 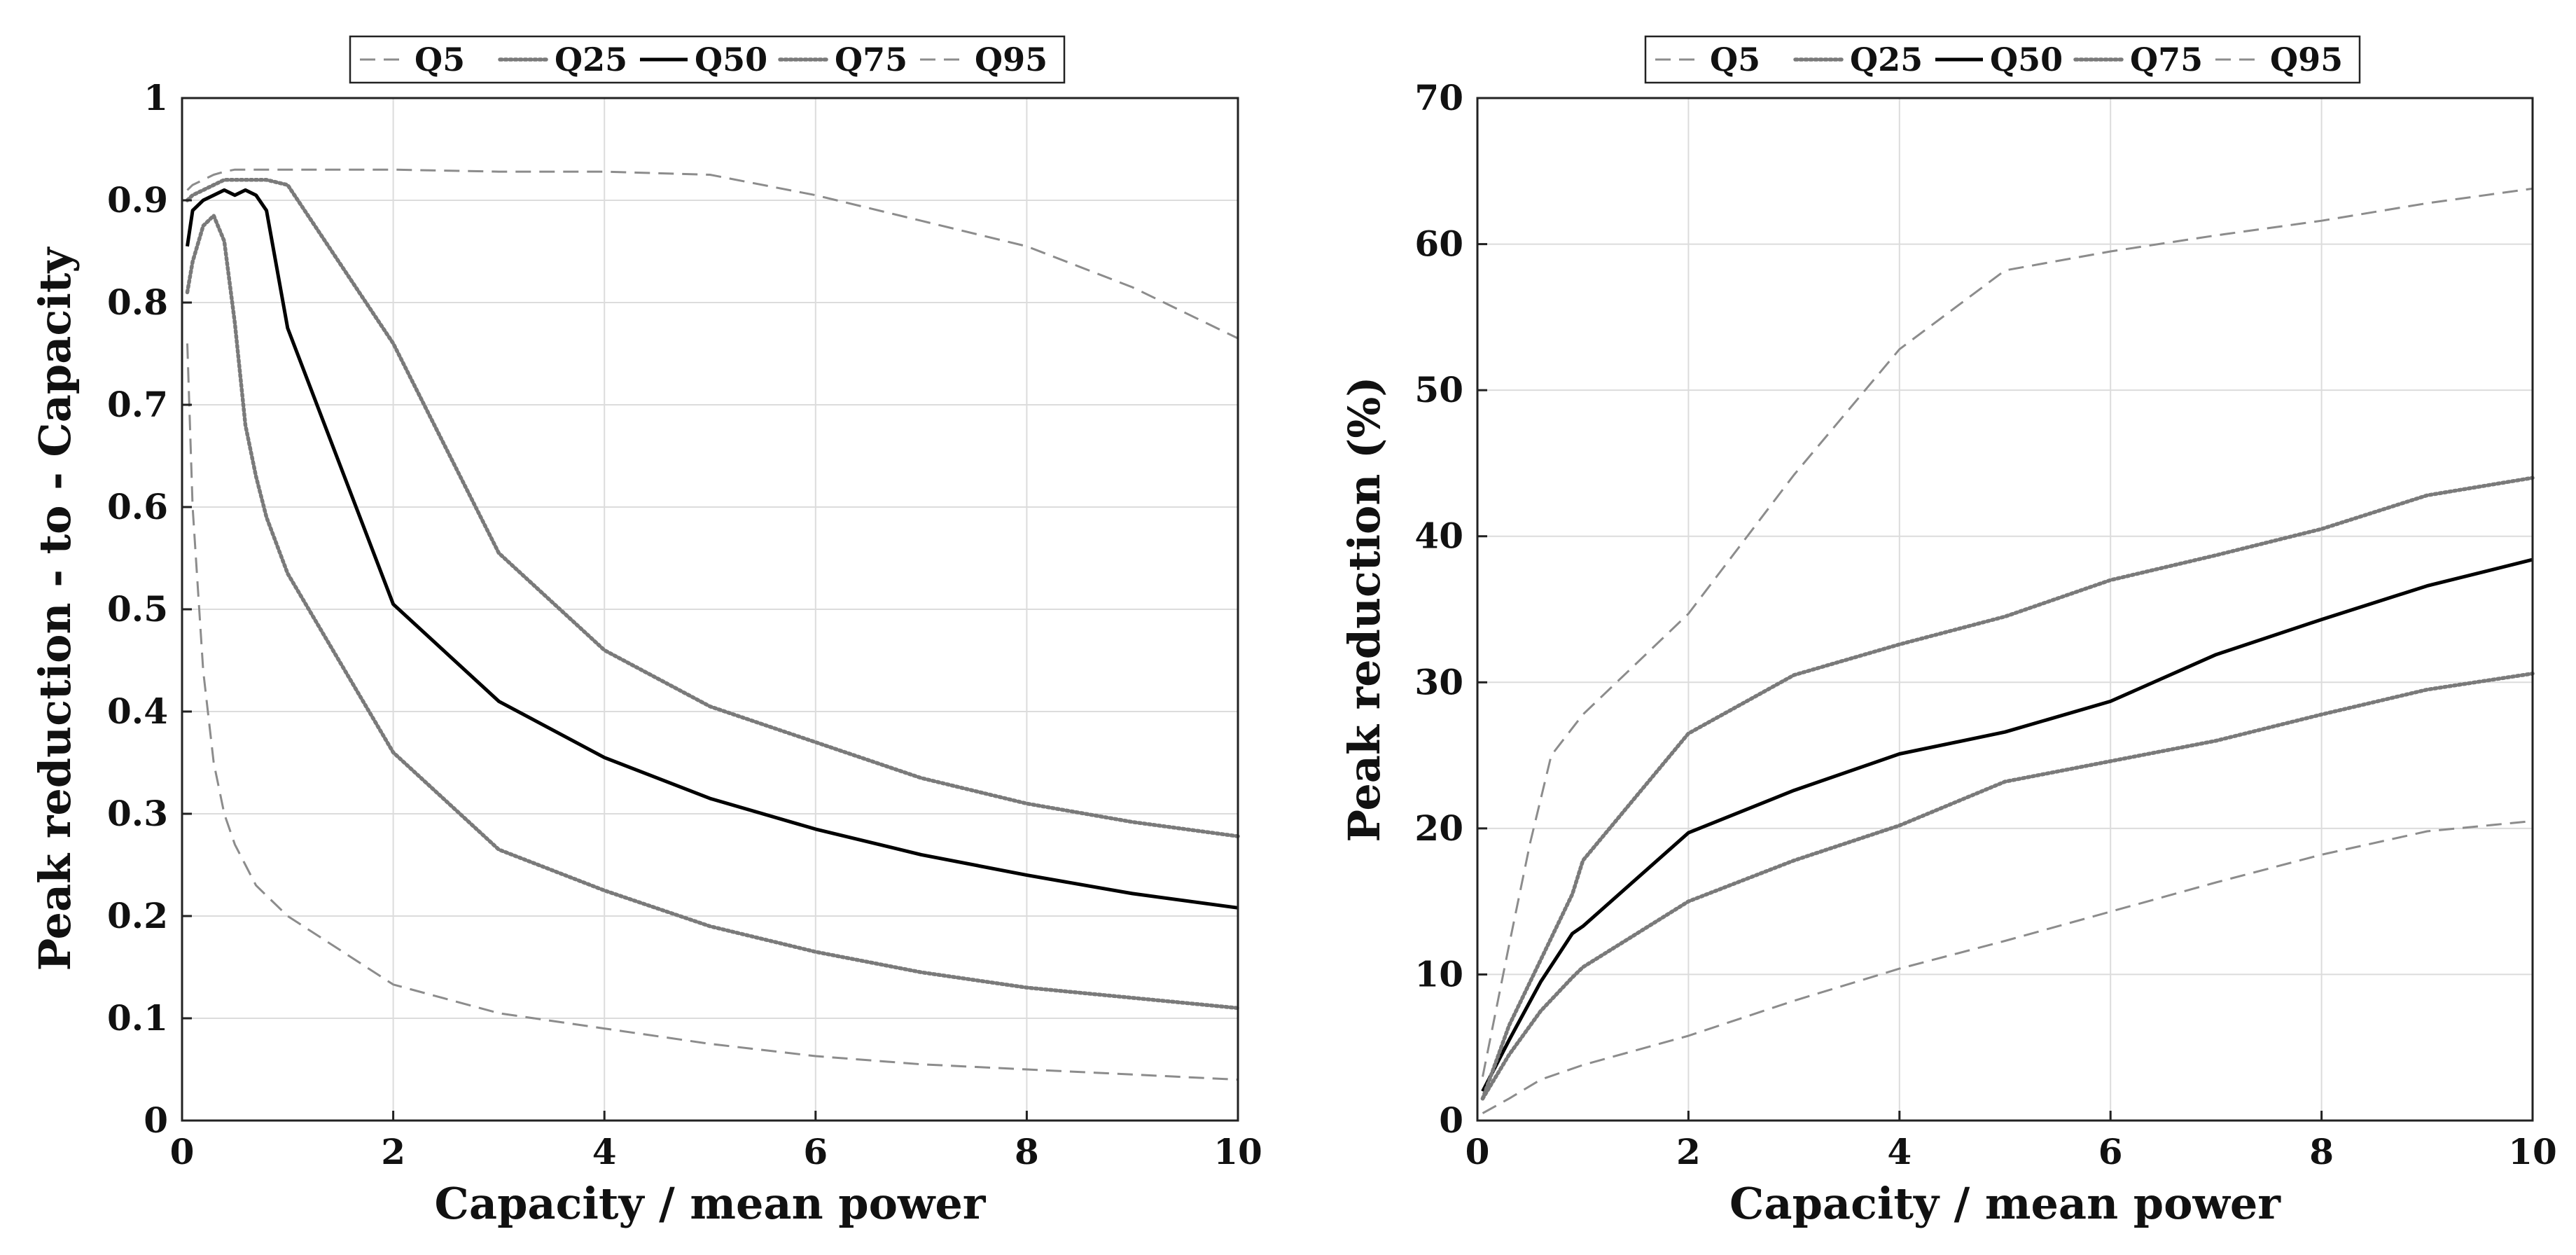 I want to click on series-line-q5, so click(x=2007, y=966).